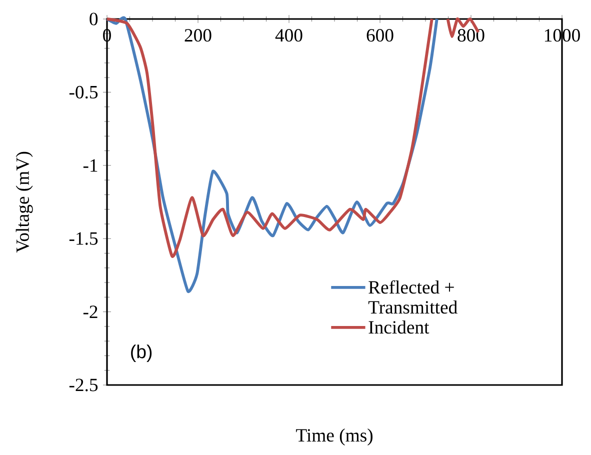 The image size is (591, 455). Describe the element at coordinates (399, 327) in the screenshot. I see `legend-label: Incident` at that location.